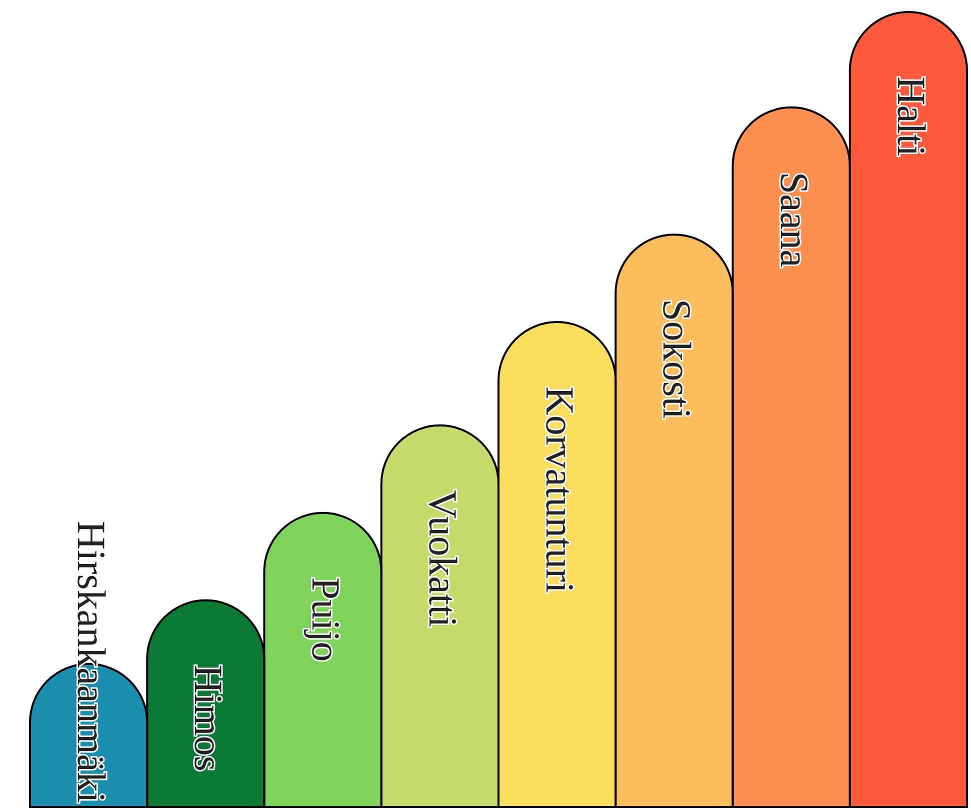  I want to click on x-tick-label: Saana, so click(794, 220).